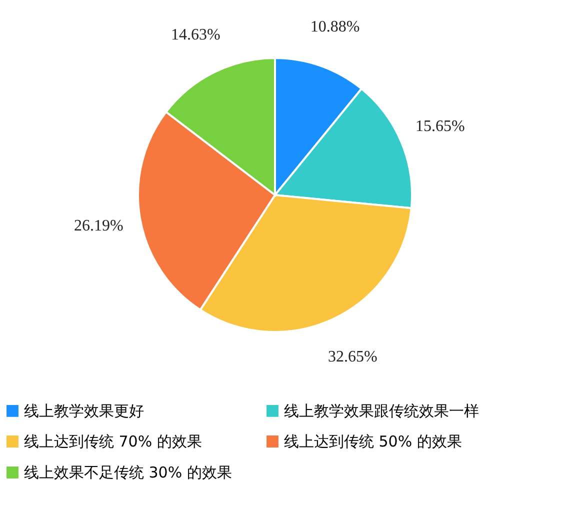  I want to click on legend-label: 线上达到传统 70% 的效果, so click(113, 441).